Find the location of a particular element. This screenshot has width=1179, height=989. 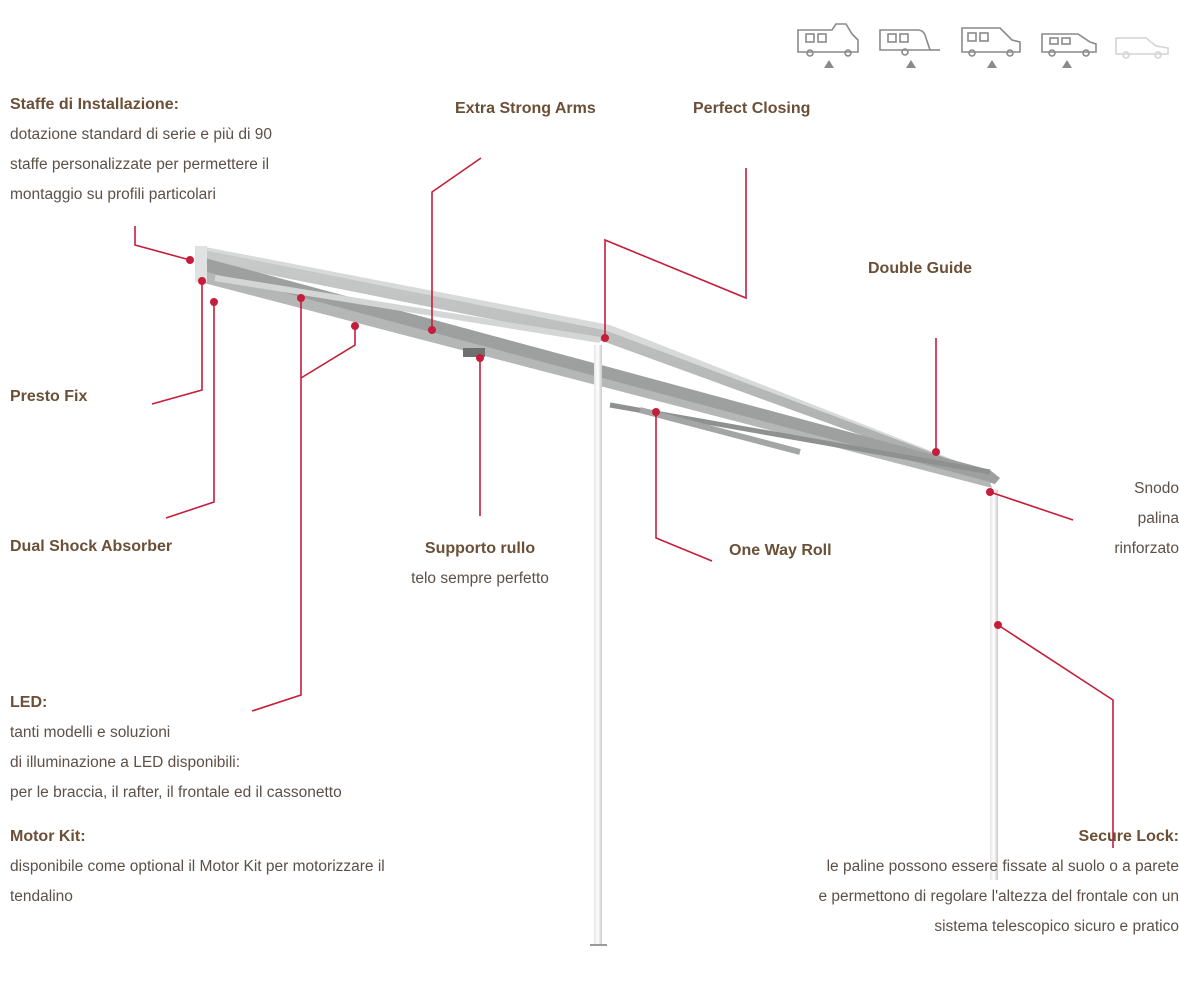

label-perfect-closing: Perfect Closing is located at coordinates (752, 108).